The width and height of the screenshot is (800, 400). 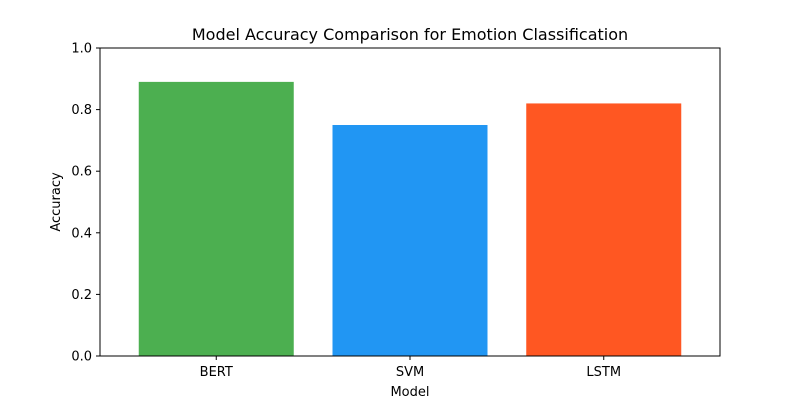 I want to click on x-axis-label: Model, so click(x=409, y=392).